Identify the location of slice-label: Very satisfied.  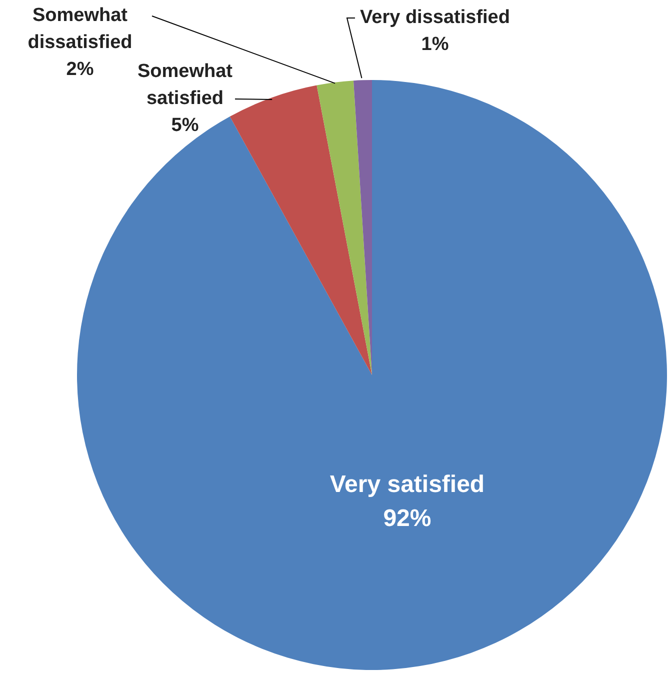
(407, 484).